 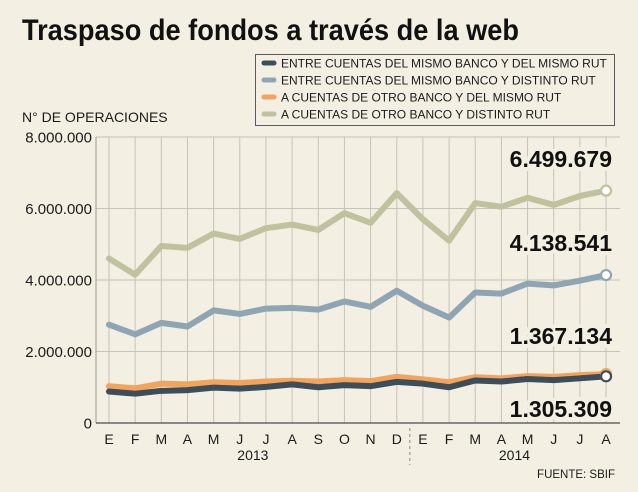 What do you see at coordinates (576, 475) in the screenshot?
I see `source-note: FUENTE: SBIF` at bounding box center [576, 475].